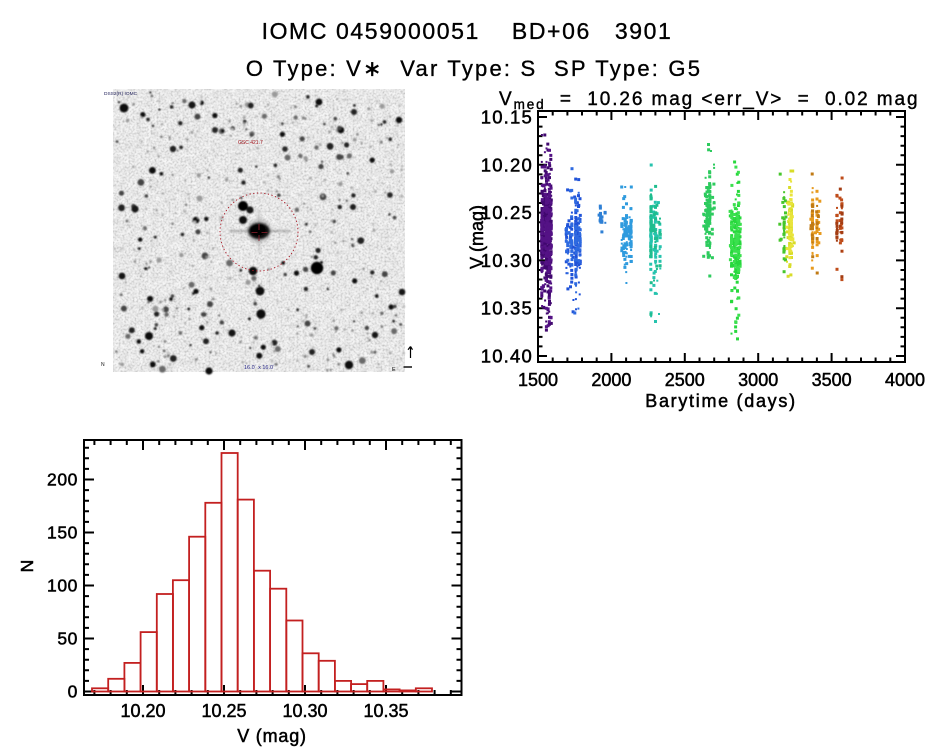 The image size is (944, 752). Describe the element at coordinates (73, 692) in the screenshot. I see `svg-text: 0` at that location.